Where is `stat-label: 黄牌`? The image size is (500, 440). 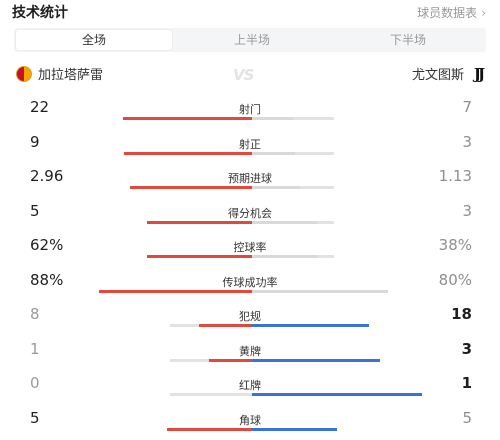
stat-label: 黄牌 is located at coordinates (250, 351).